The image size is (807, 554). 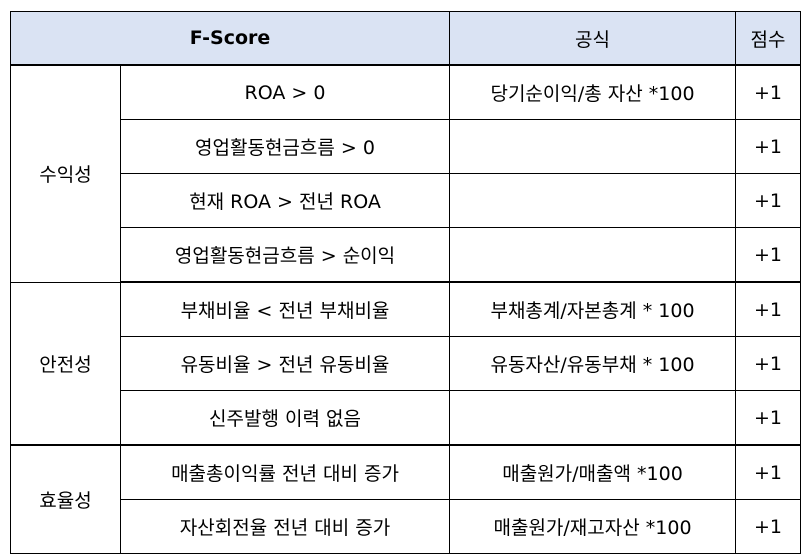 I want to click on criterion-cell: 부채비율 < 전년 부채비율, so click(x=285, y=309).